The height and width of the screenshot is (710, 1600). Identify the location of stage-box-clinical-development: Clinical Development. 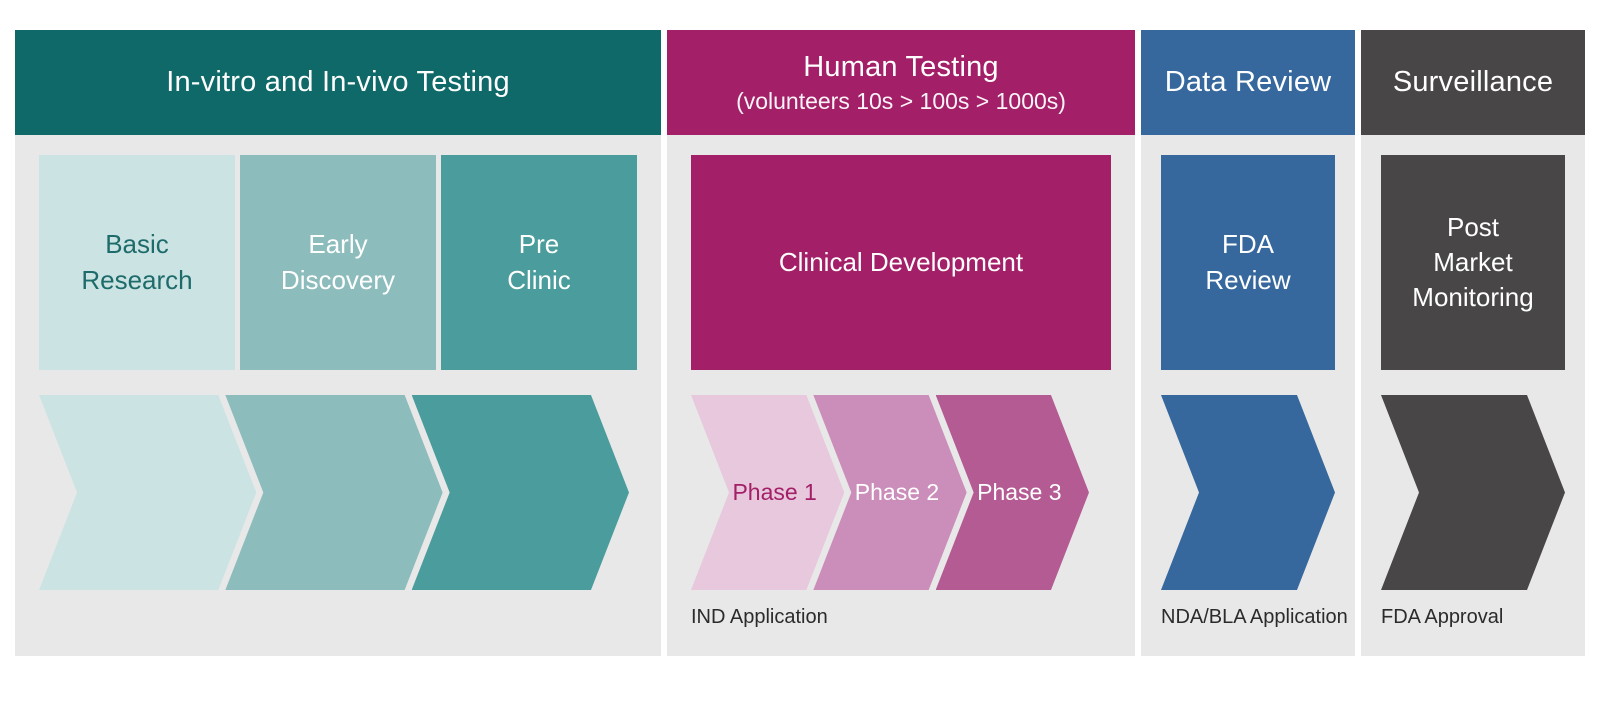
(901, 262).